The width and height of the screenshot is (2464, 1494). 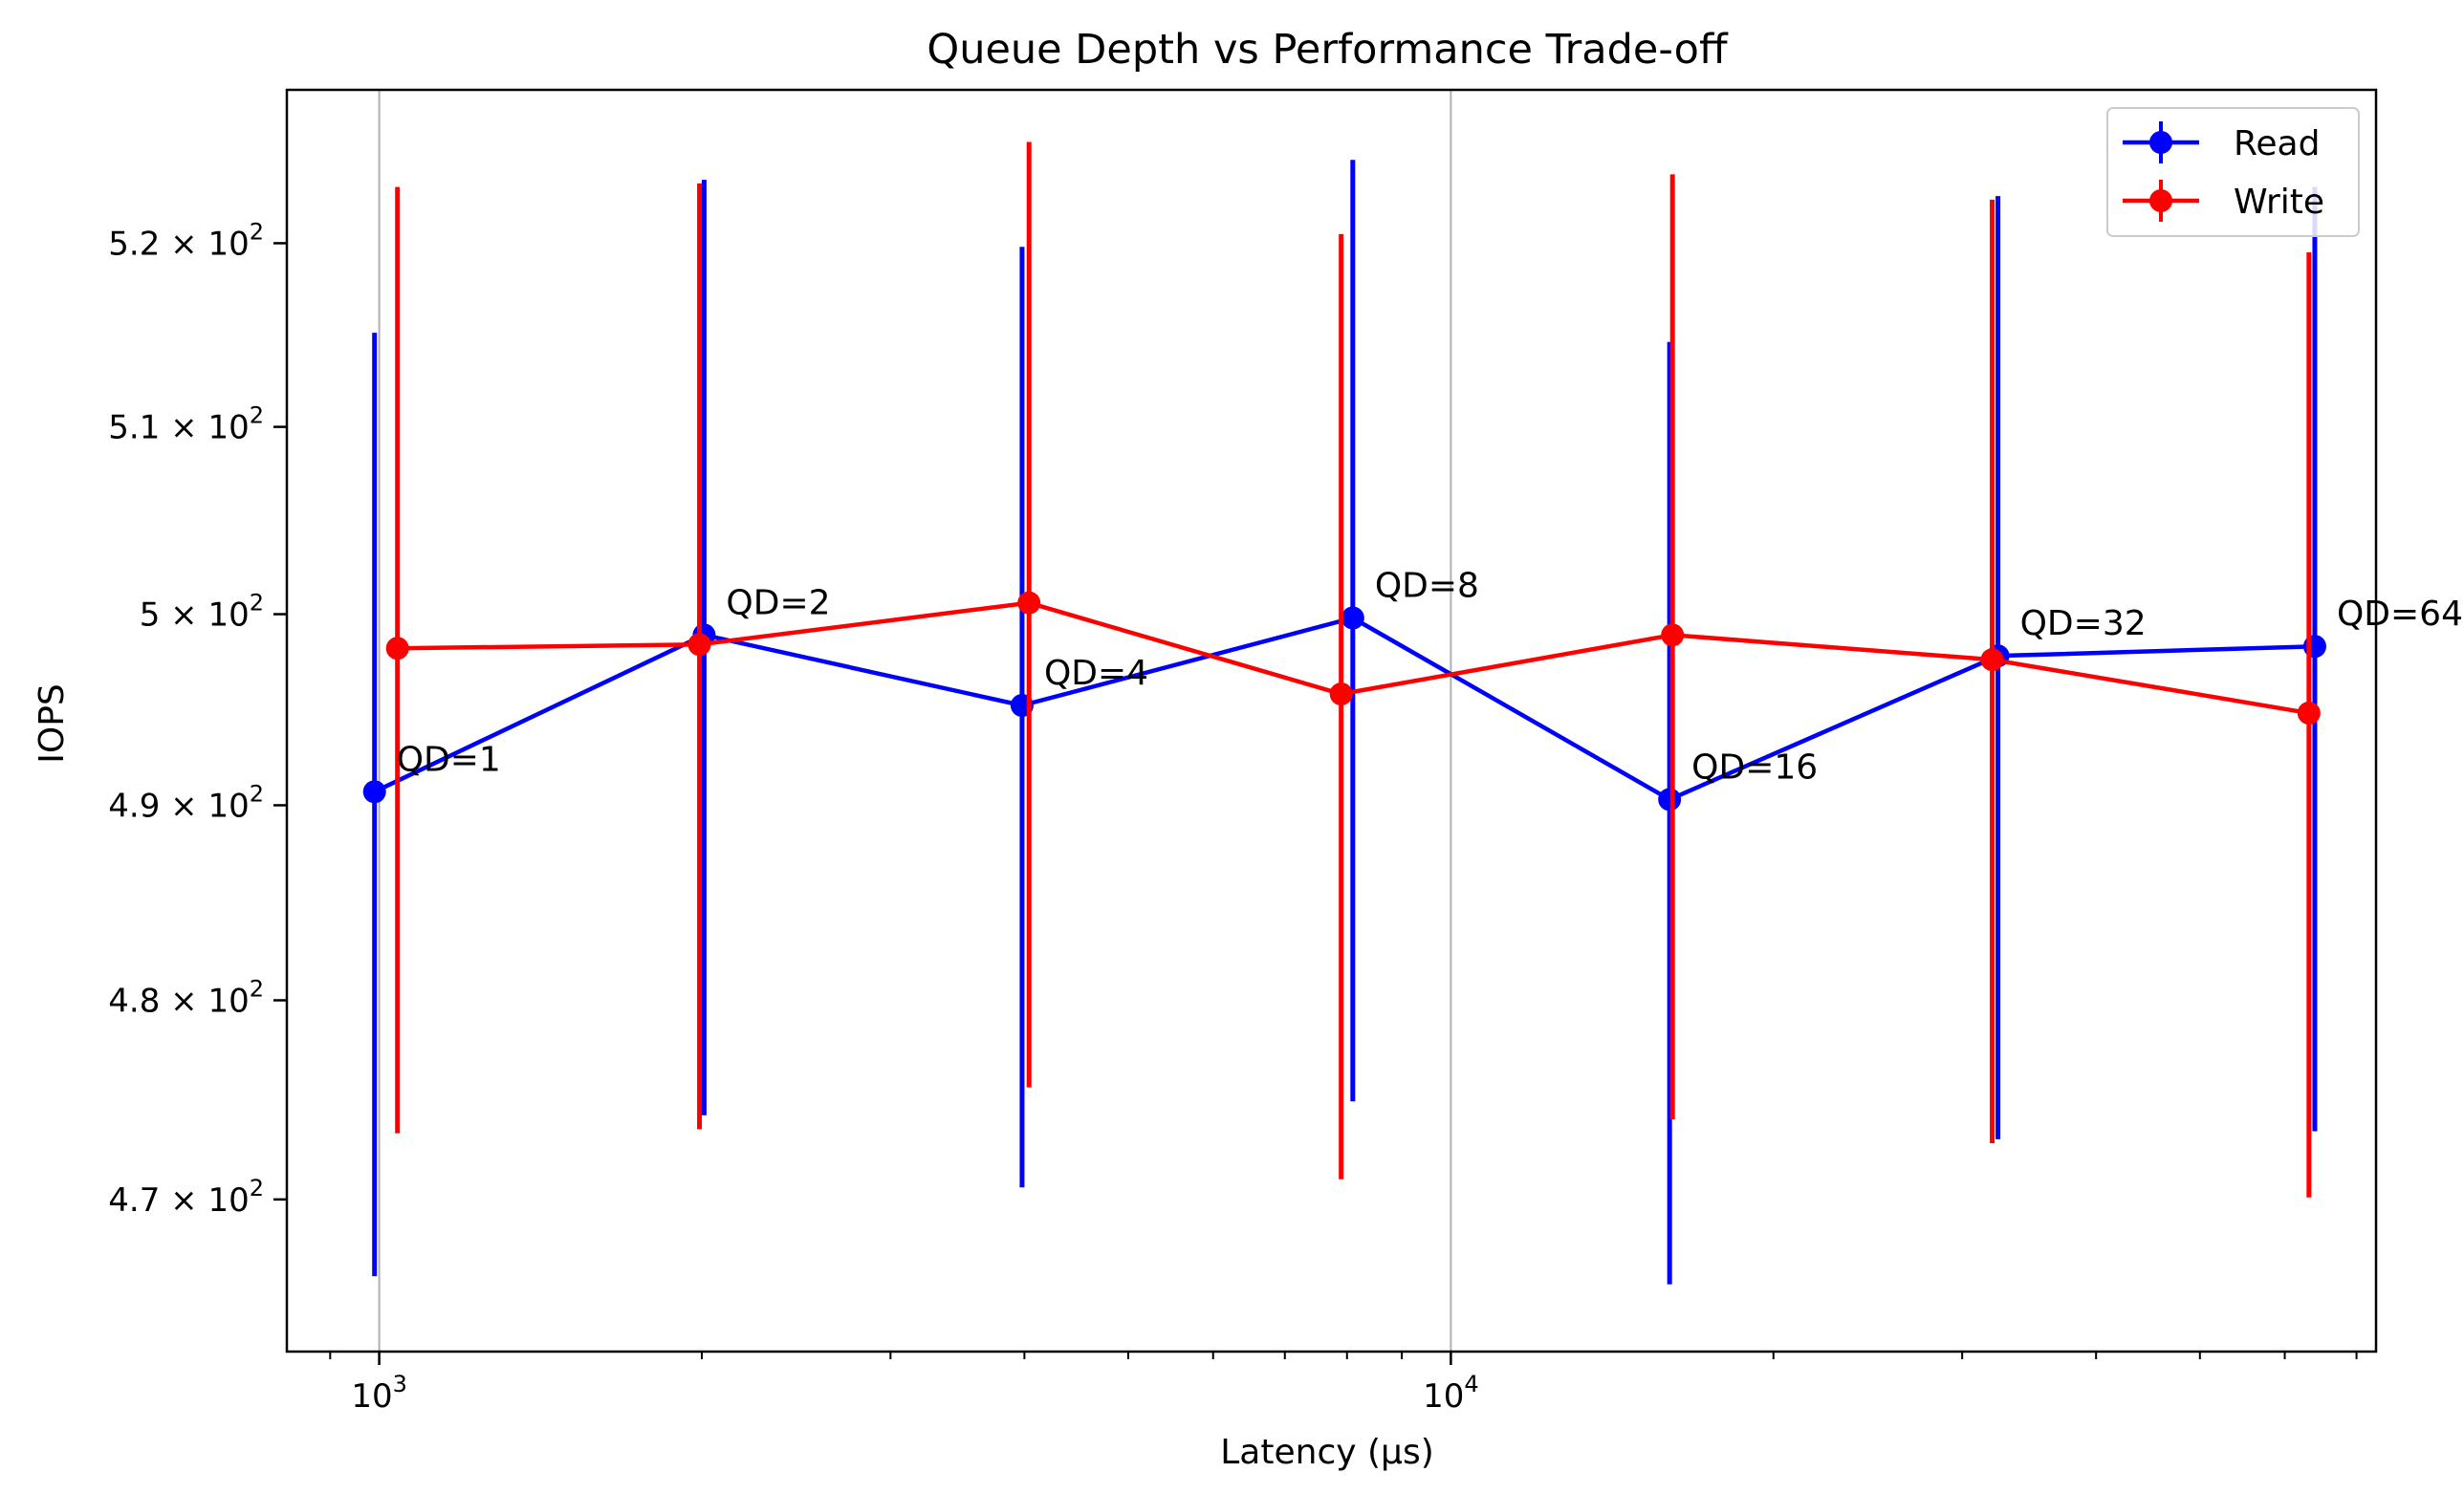 What do you see at coordinates (1328, 50) in the screenshot?
I see `chart-title: Queue Depth vs Performance Trade-off` at bounding box center [1328, 50].